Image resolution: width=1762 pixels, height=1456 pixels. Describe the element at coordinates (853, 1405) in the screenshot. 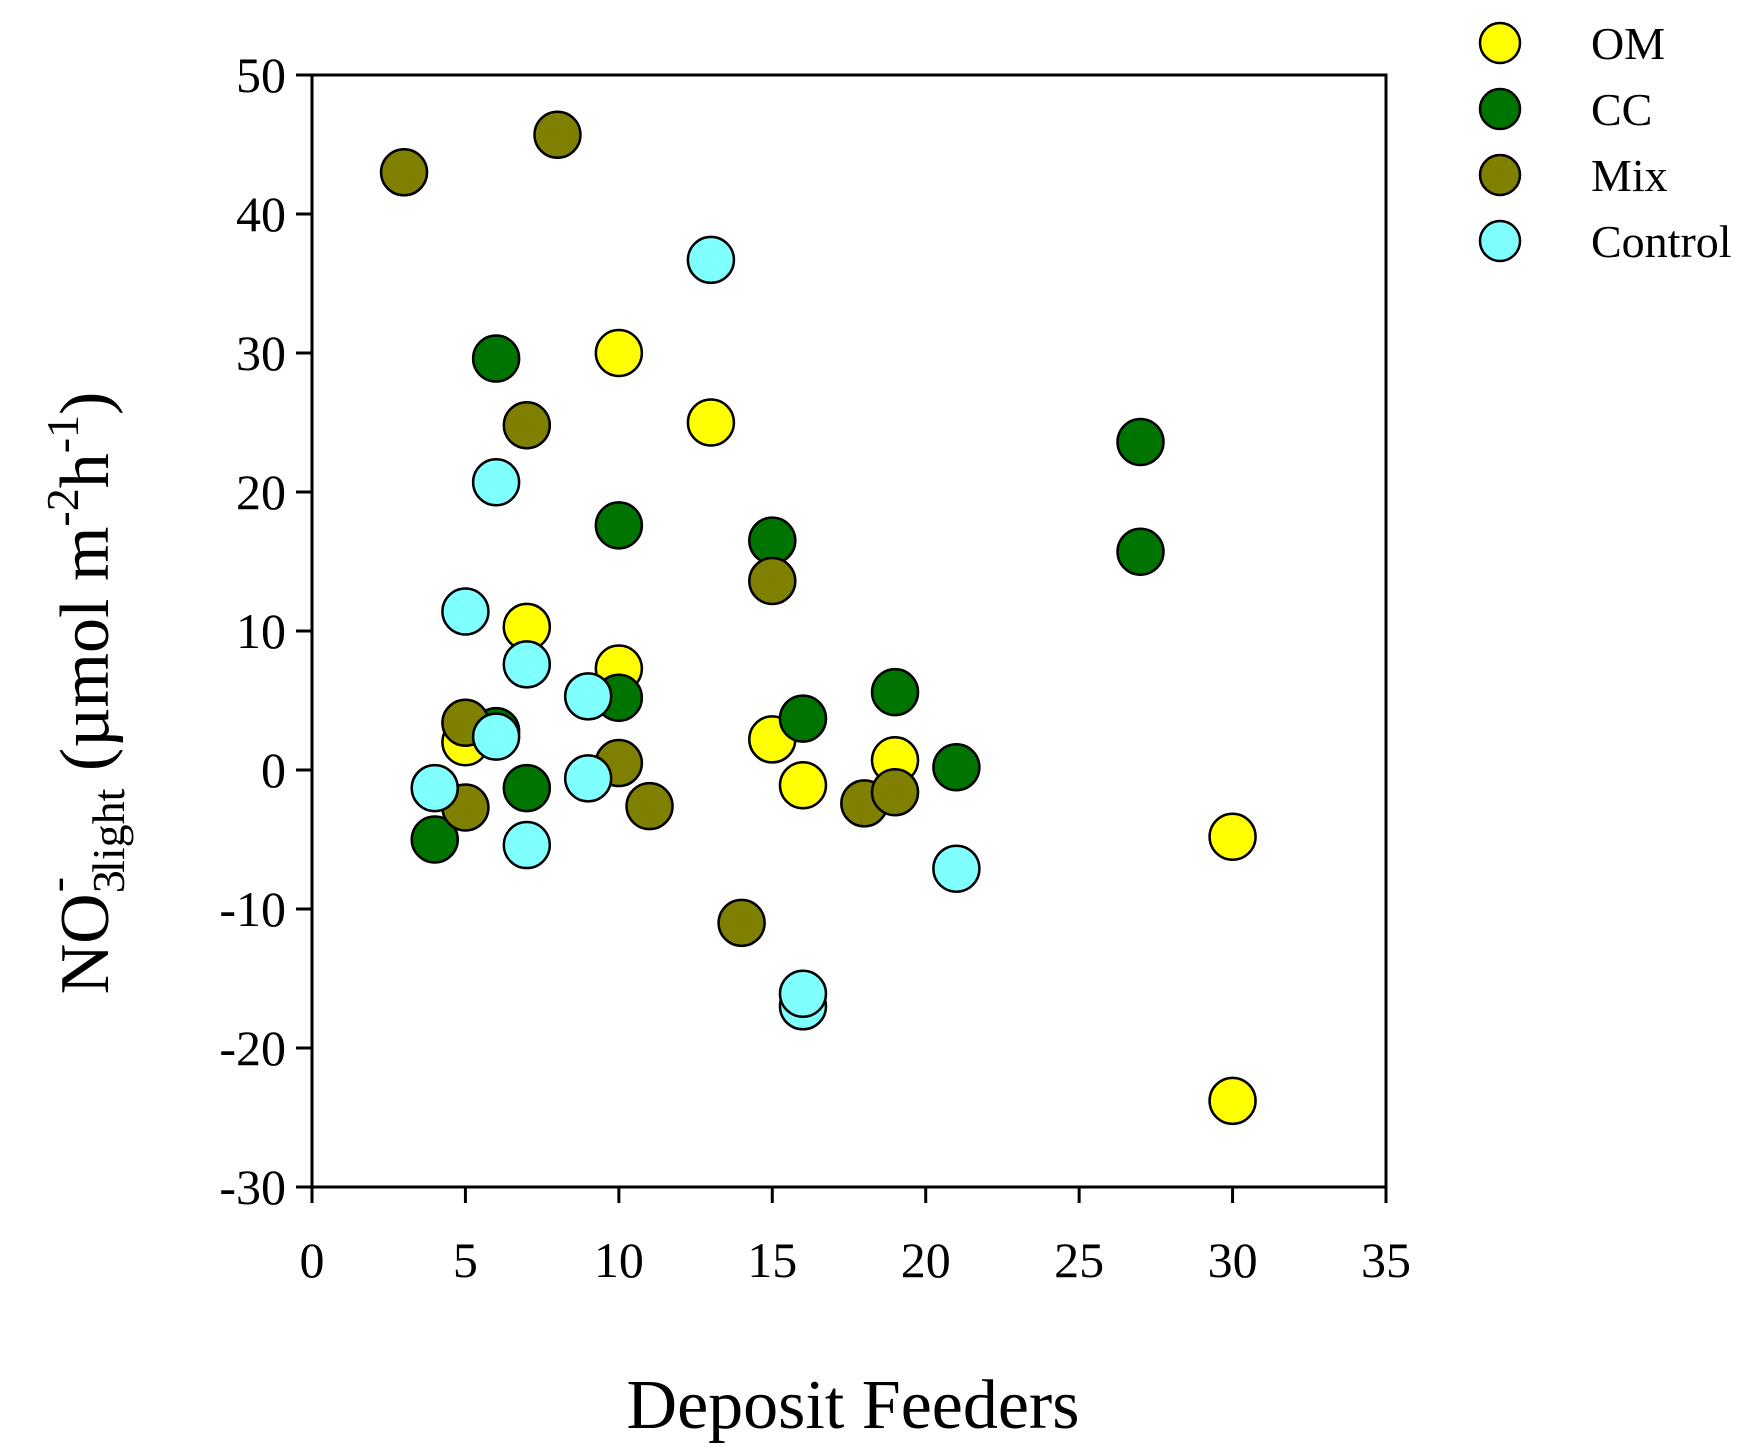

I see `x-axis-title: Deposit Feeders` at that location.